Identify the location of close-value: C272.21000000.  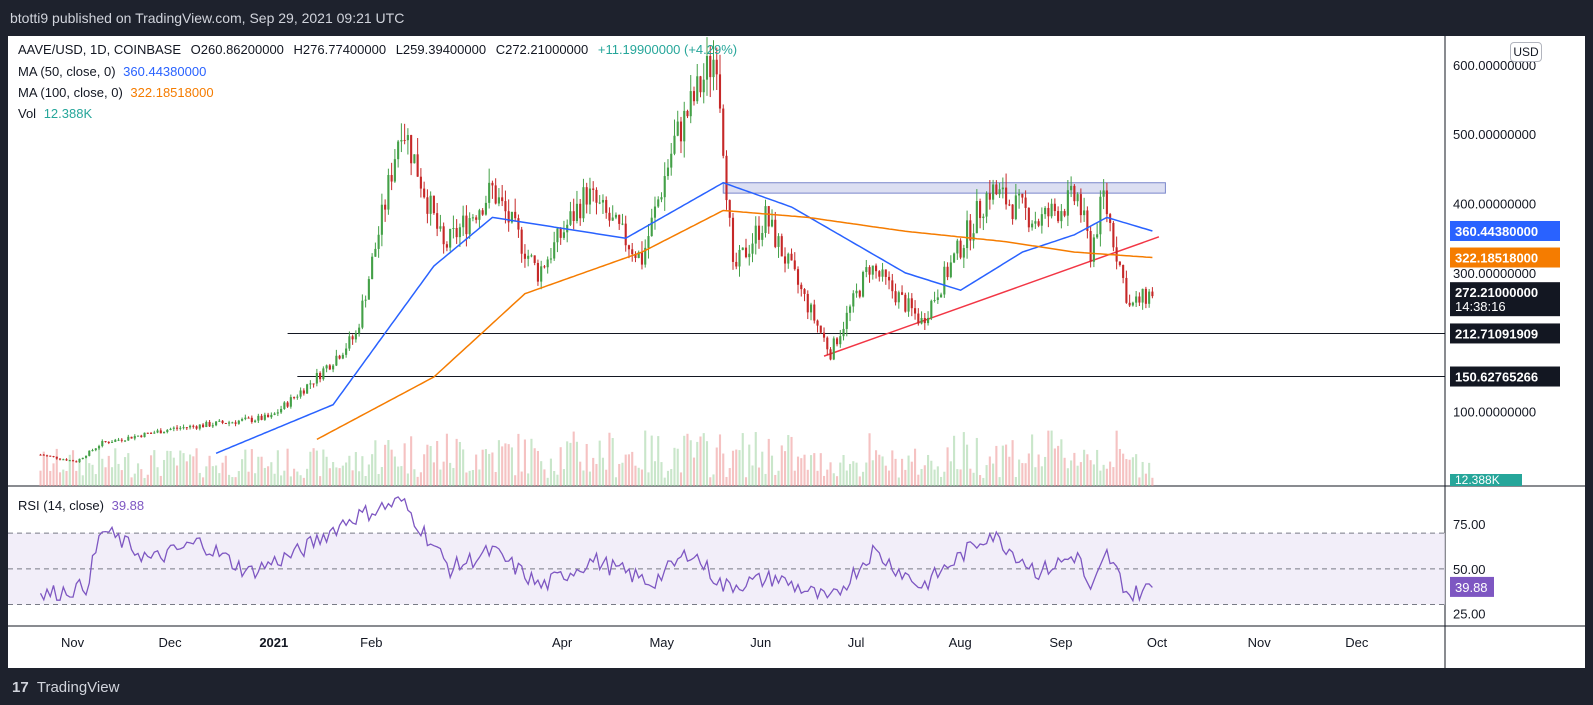
(542, 49).